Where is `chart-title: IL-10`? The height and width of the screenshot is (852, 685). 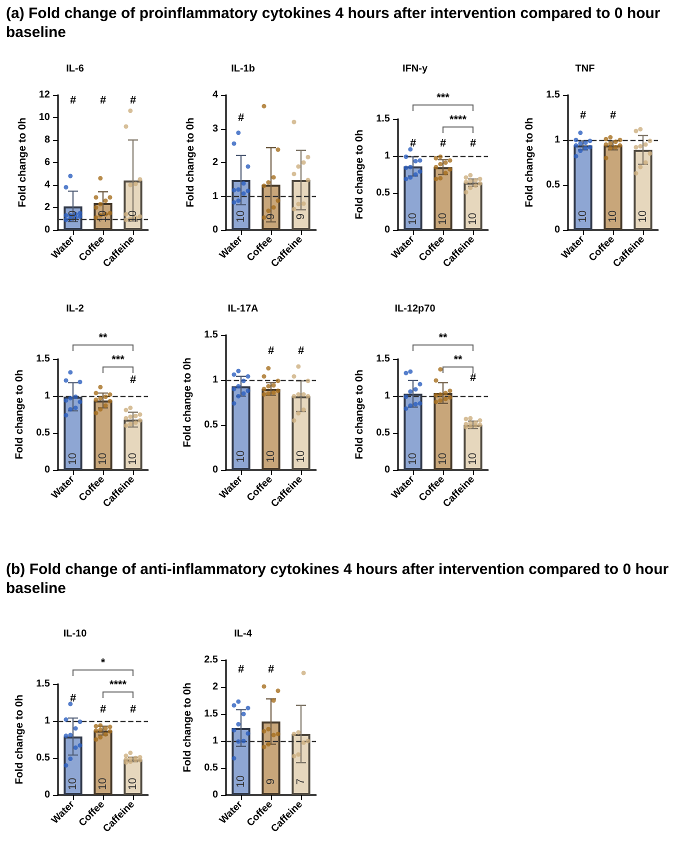
chart-title: IL-10 is located at coordinates (75, 634).